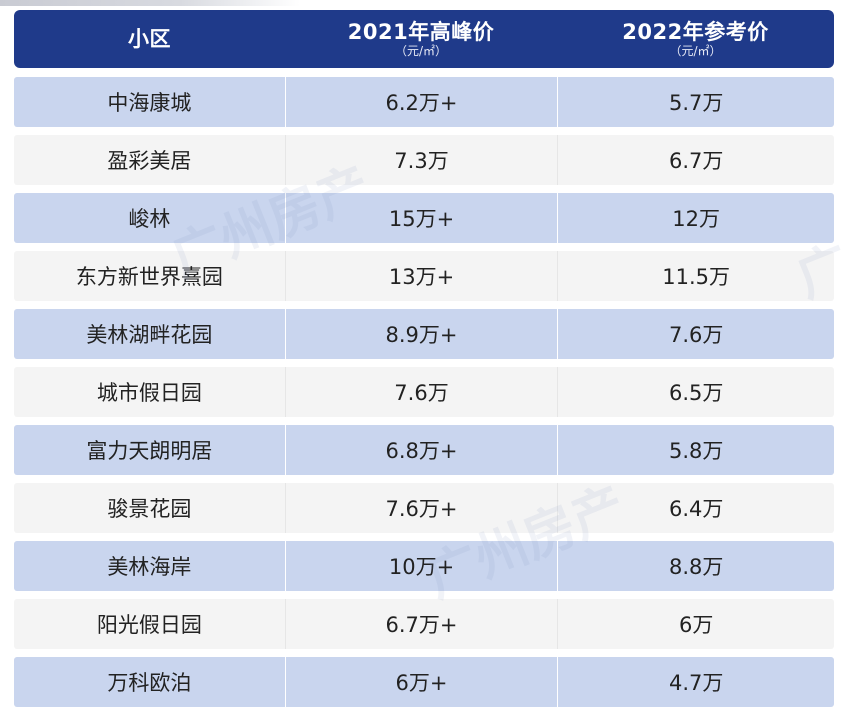  I want to click on cell-2022-price: 5.7万, so click(695, 102).